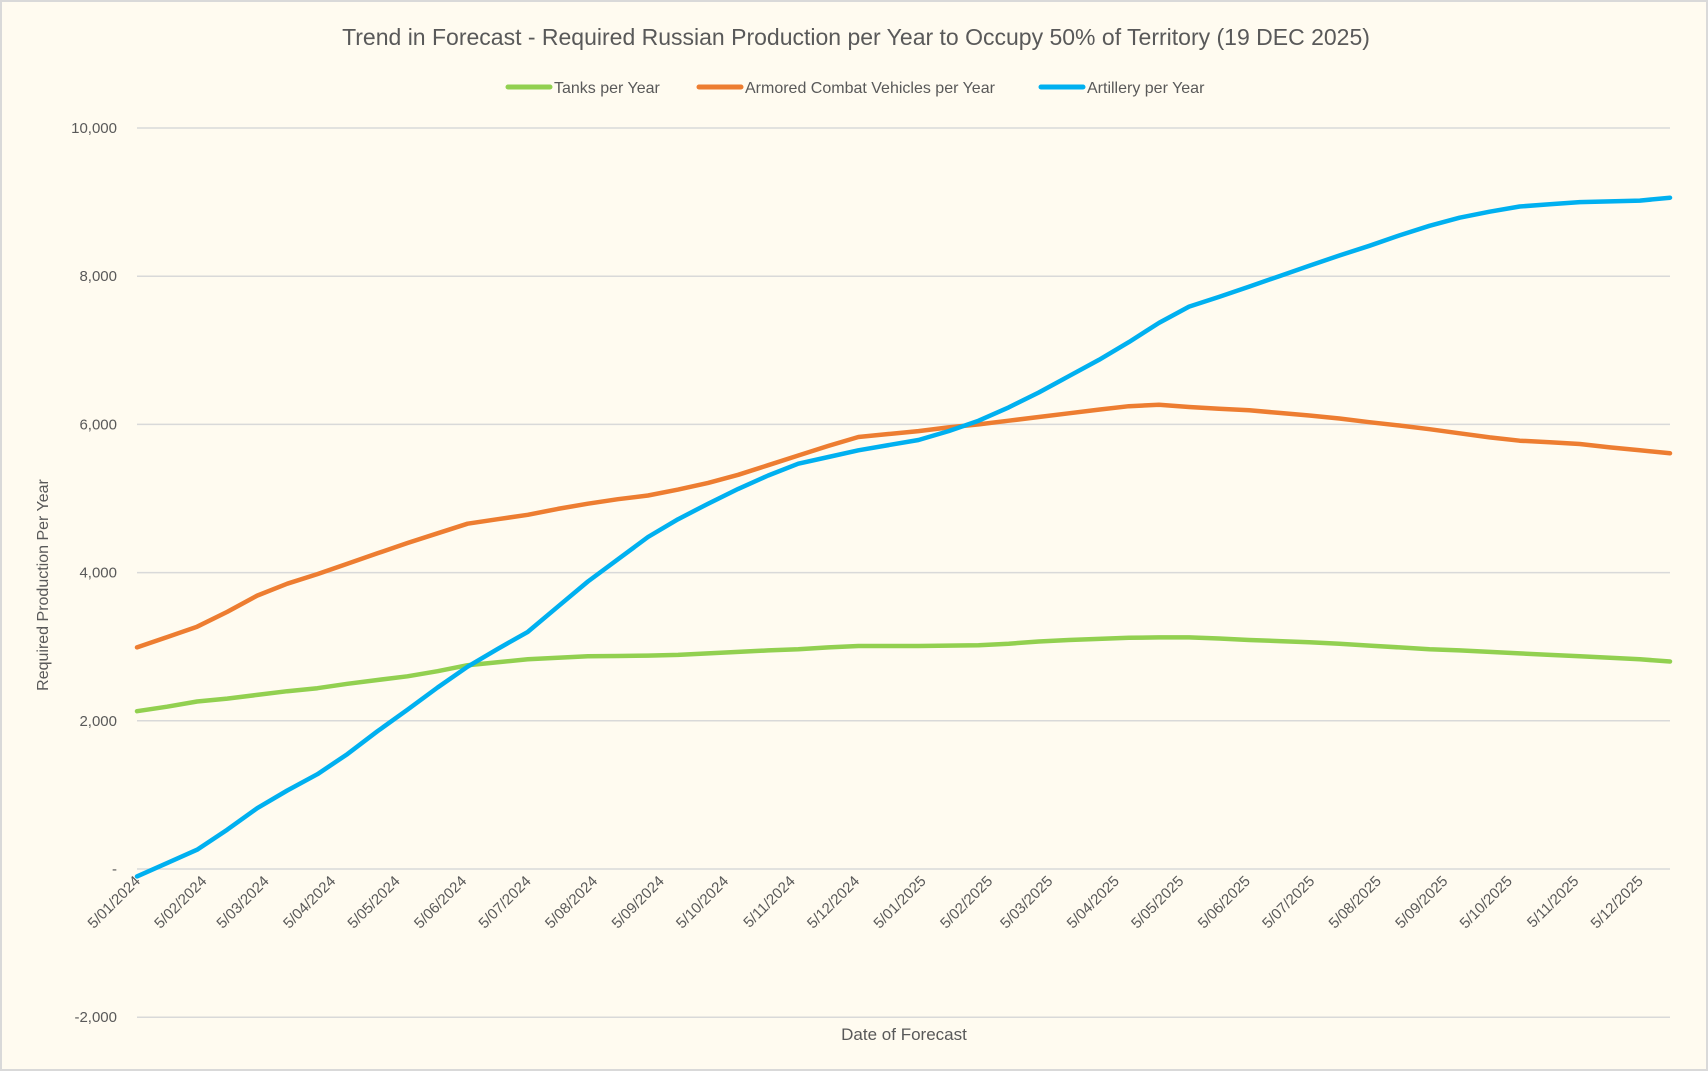 This screenshot has width=1708, height=1071. I want to click on y-tick-label: 8,000, so click(98, 276).